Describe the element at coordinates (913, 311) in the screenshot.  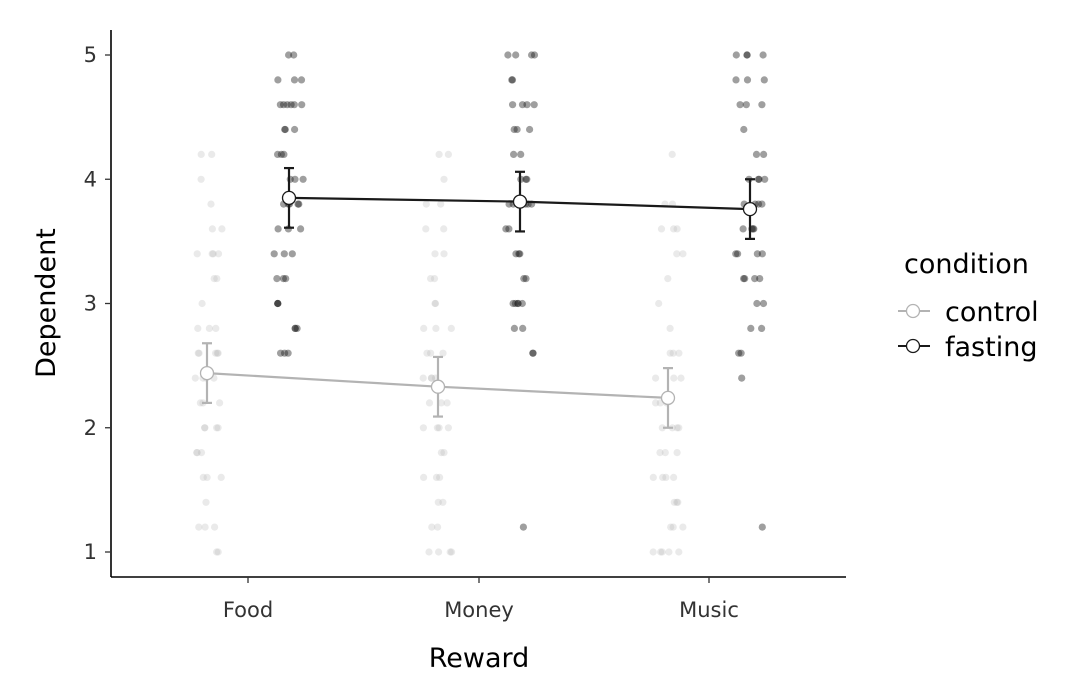
I see `legend-key-marker-control` at that location.